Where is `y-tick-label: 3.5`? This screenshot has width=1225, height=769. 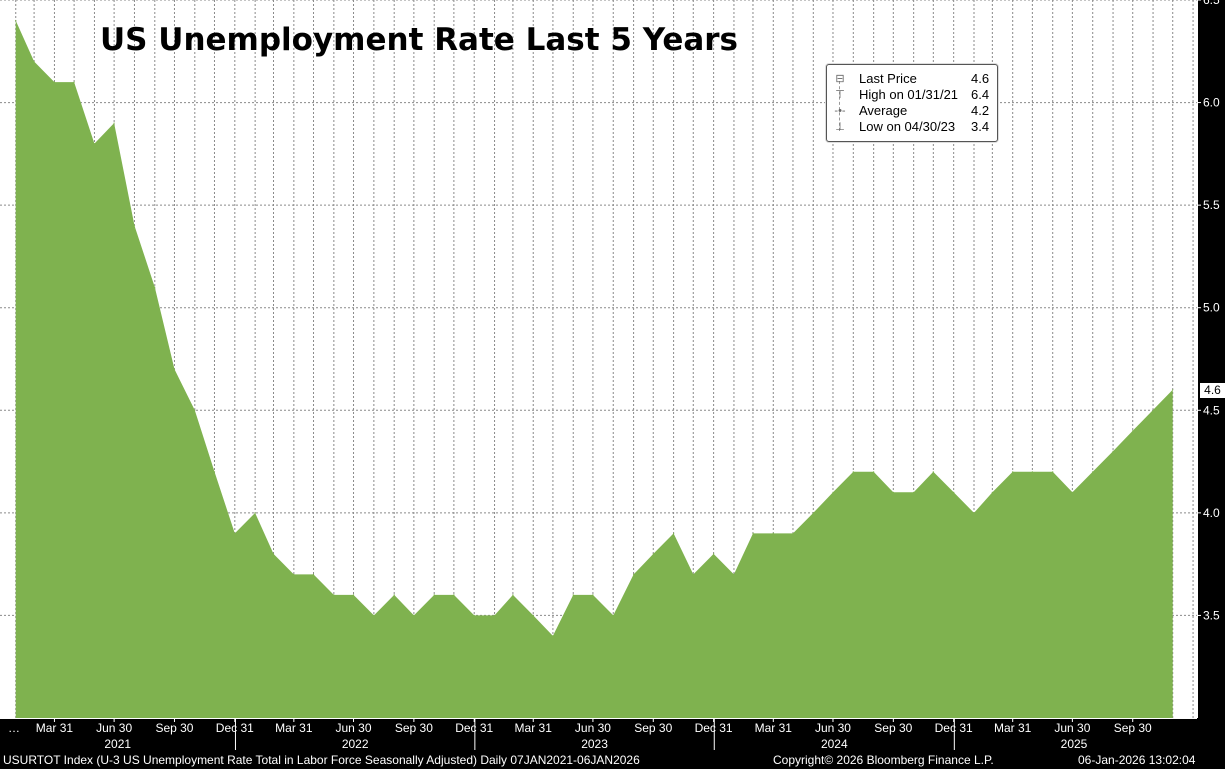 y-tick-label: 3.5 is located at coordinates (1211, 615).